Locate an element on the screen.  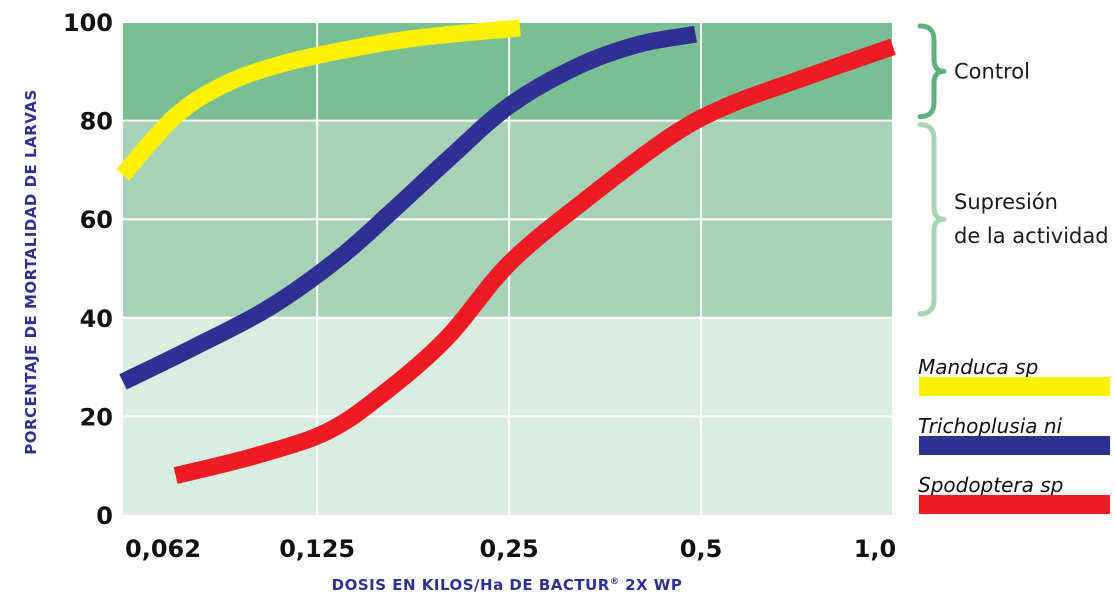
y-axis-title: PORCENTAJE DE MORTALIDAD DE LARVAS is located at coordinates (31, 272).